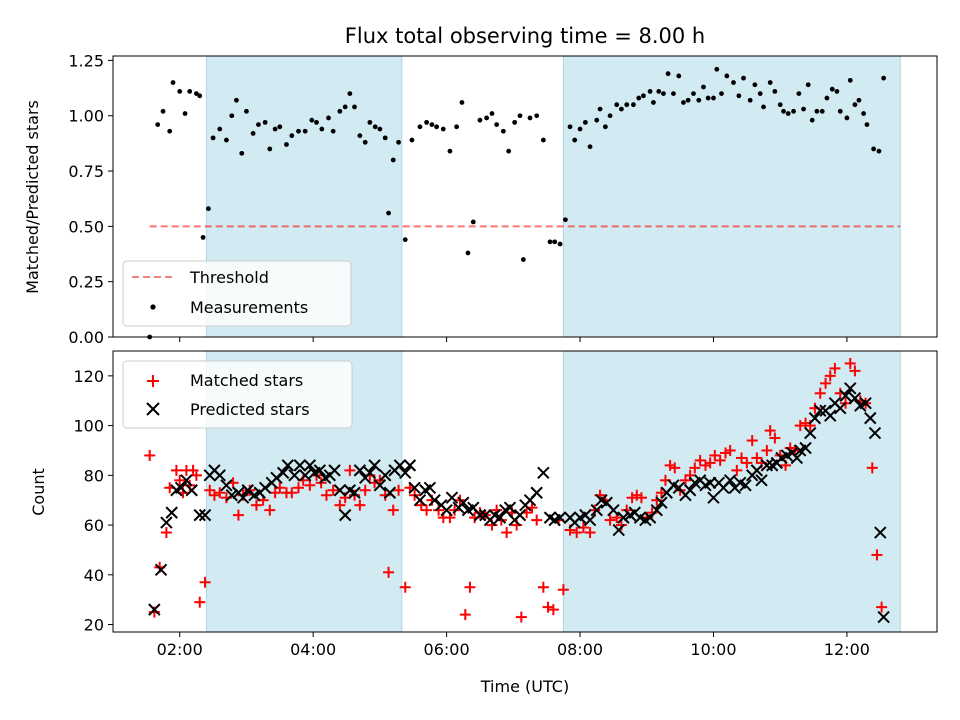  Describe the element at coordinates (94, 475) in the screenshot. I see `y-tick-label: 80` at that location.